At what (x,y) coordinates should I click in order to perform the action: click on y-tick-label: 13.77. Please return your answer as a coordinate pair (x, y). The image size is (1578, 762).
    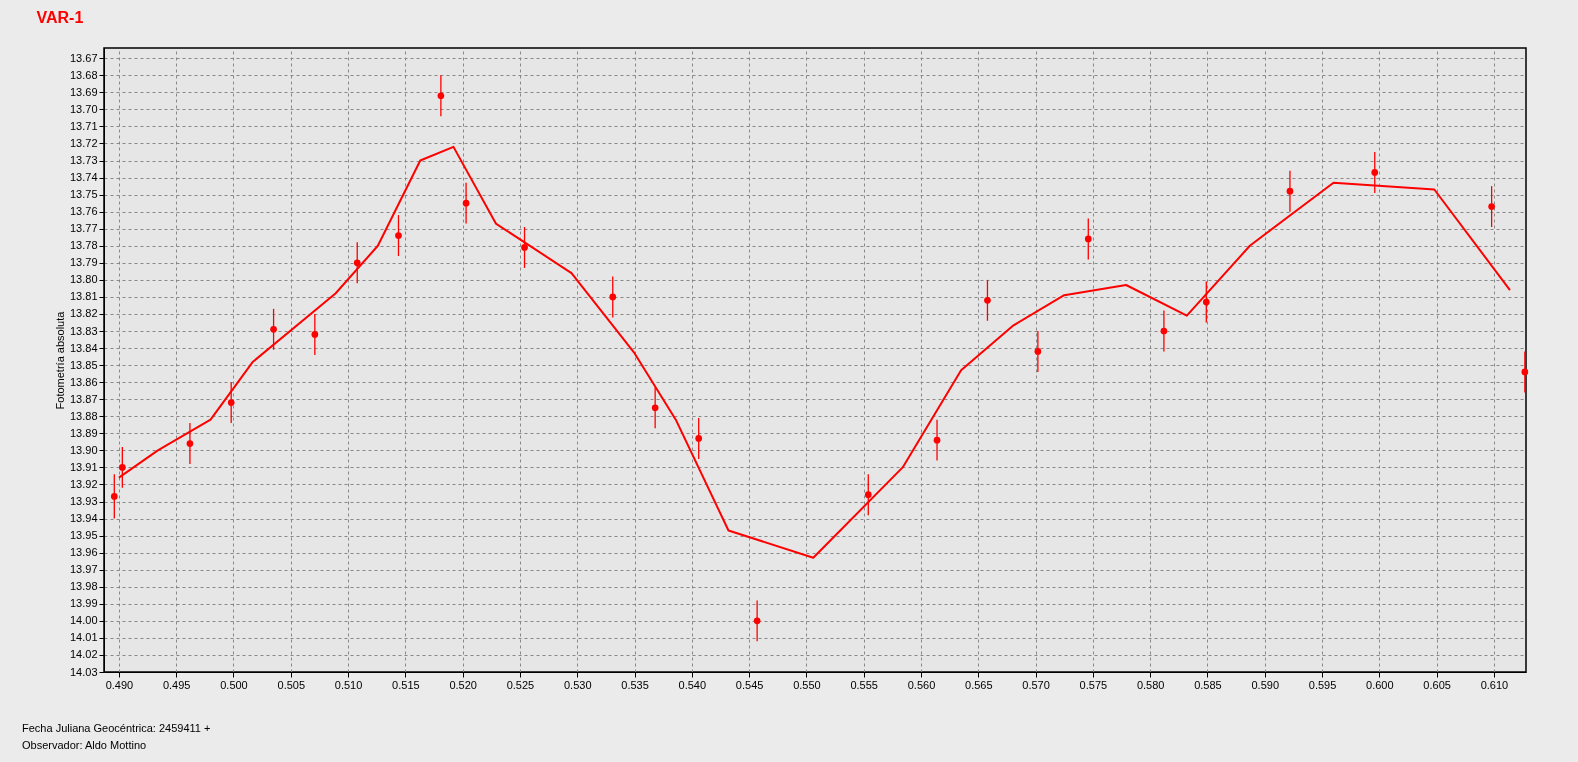
    Looking at the image, I should click on (83, 228).